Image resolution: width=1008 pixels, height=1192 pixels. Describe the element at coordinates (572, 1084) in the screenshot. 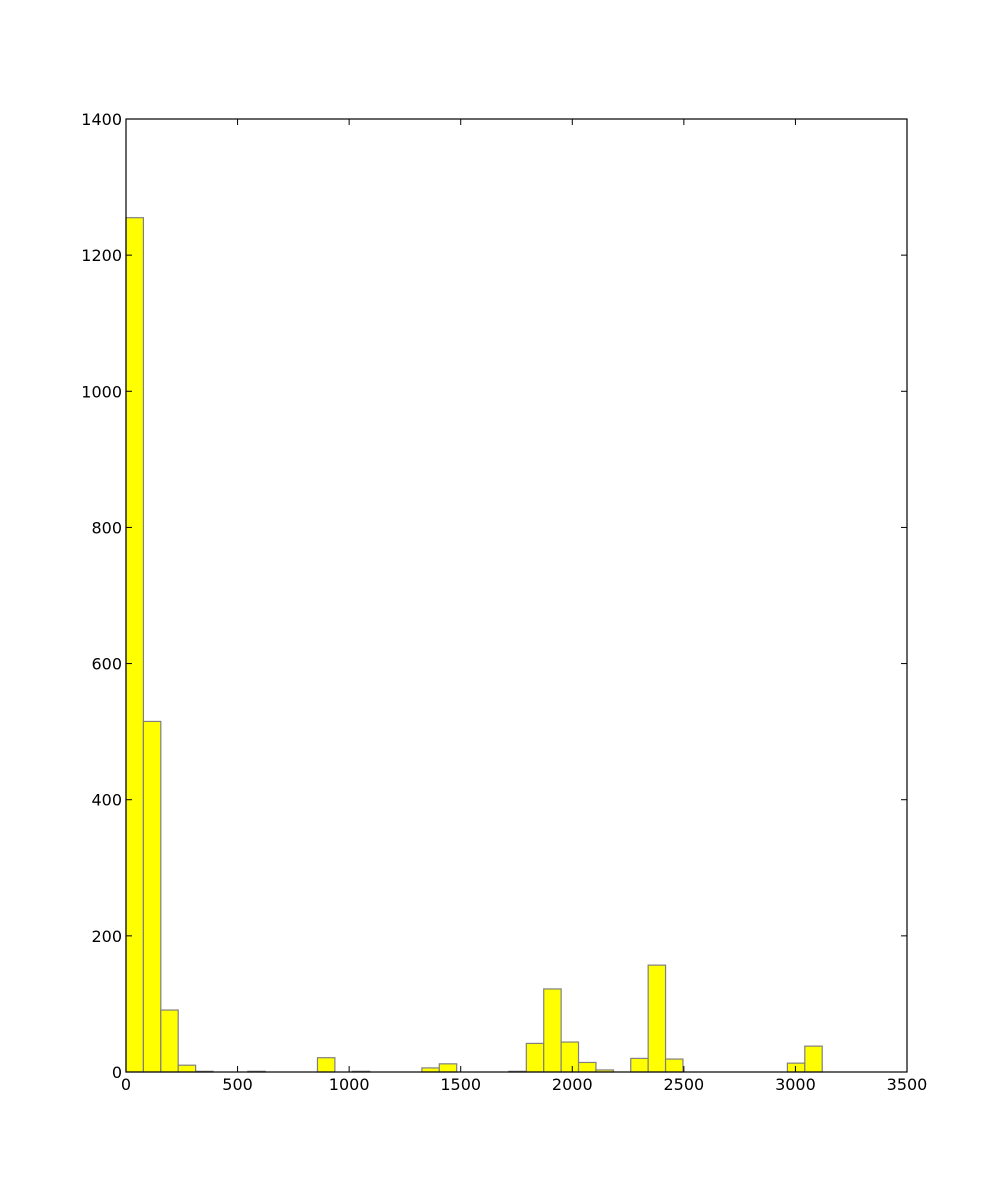

I see `x-tick-label: 2000` at that location.